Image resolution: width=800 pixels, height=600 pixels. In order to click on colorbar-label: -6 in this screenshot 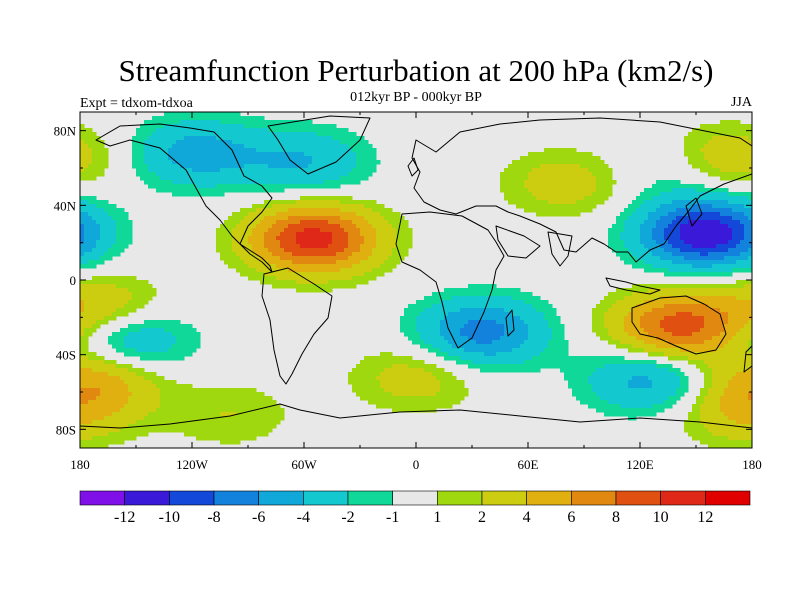, I will do `click(258, 517)`.